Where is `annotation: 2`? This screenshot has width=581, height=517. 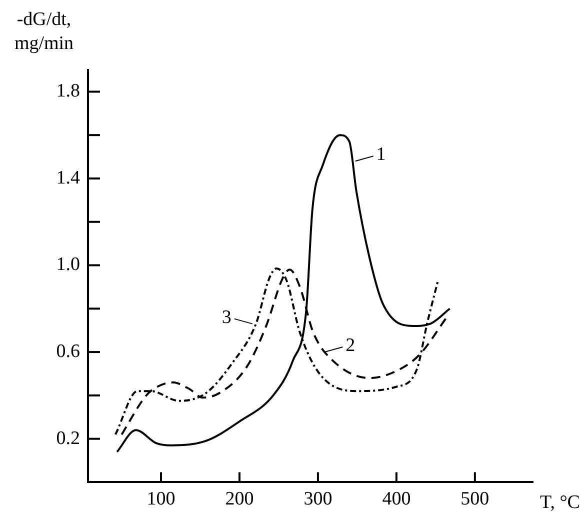
annotation: 2 is located at coordinates (351, 345).